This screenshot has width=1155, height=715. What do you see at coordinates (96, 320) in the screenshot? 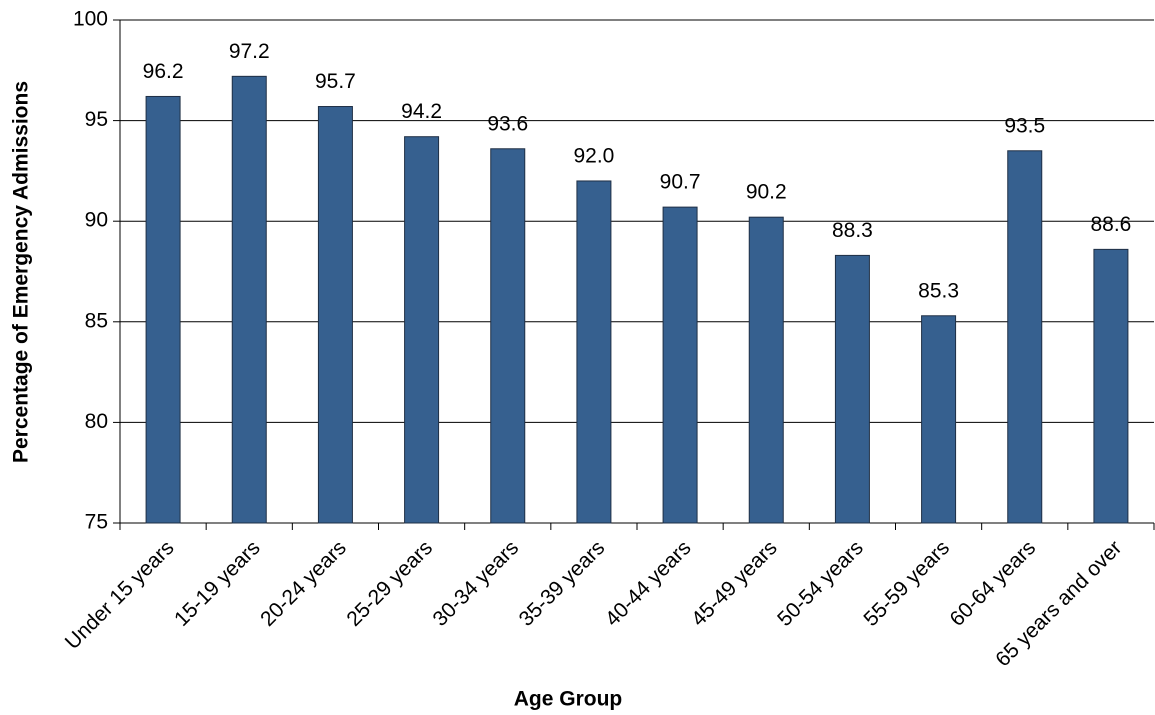
I see `y-tick-label: 85` at bounding box center [96, 320].